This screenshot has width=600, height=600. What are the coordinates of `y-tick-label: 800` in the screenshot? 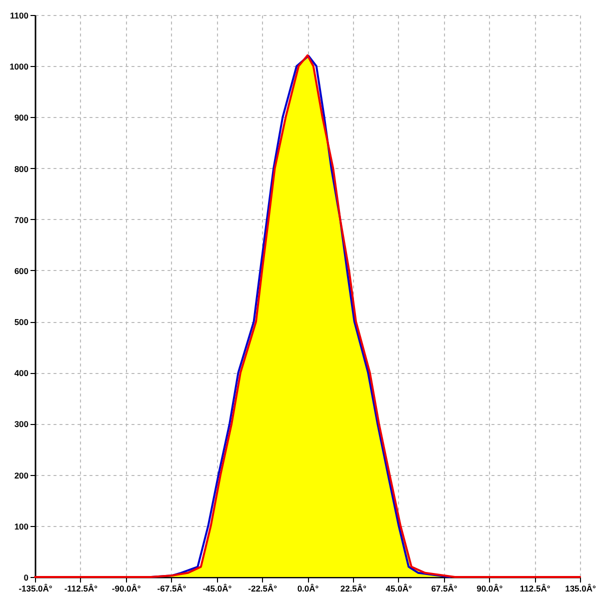 It's located at (21, 169).